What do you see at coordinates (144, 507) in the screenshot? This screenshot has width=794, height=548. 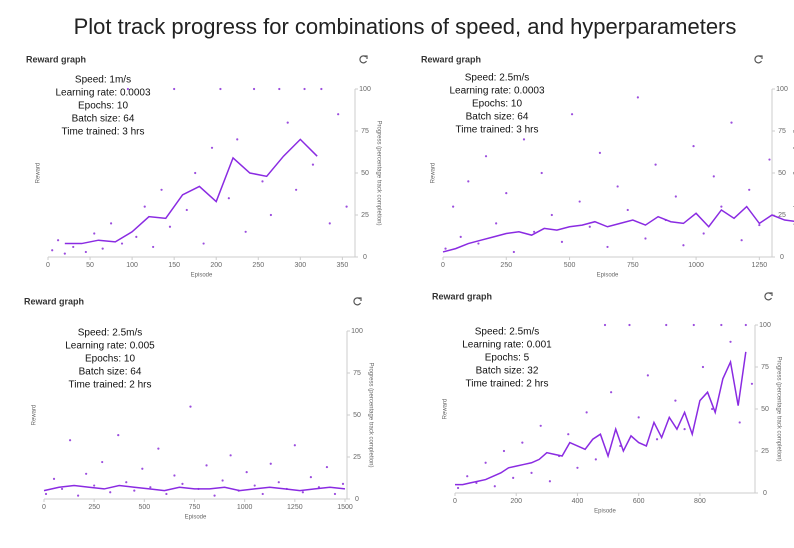 I see `x-tick-label: 500` at bounding box center [144, 507].